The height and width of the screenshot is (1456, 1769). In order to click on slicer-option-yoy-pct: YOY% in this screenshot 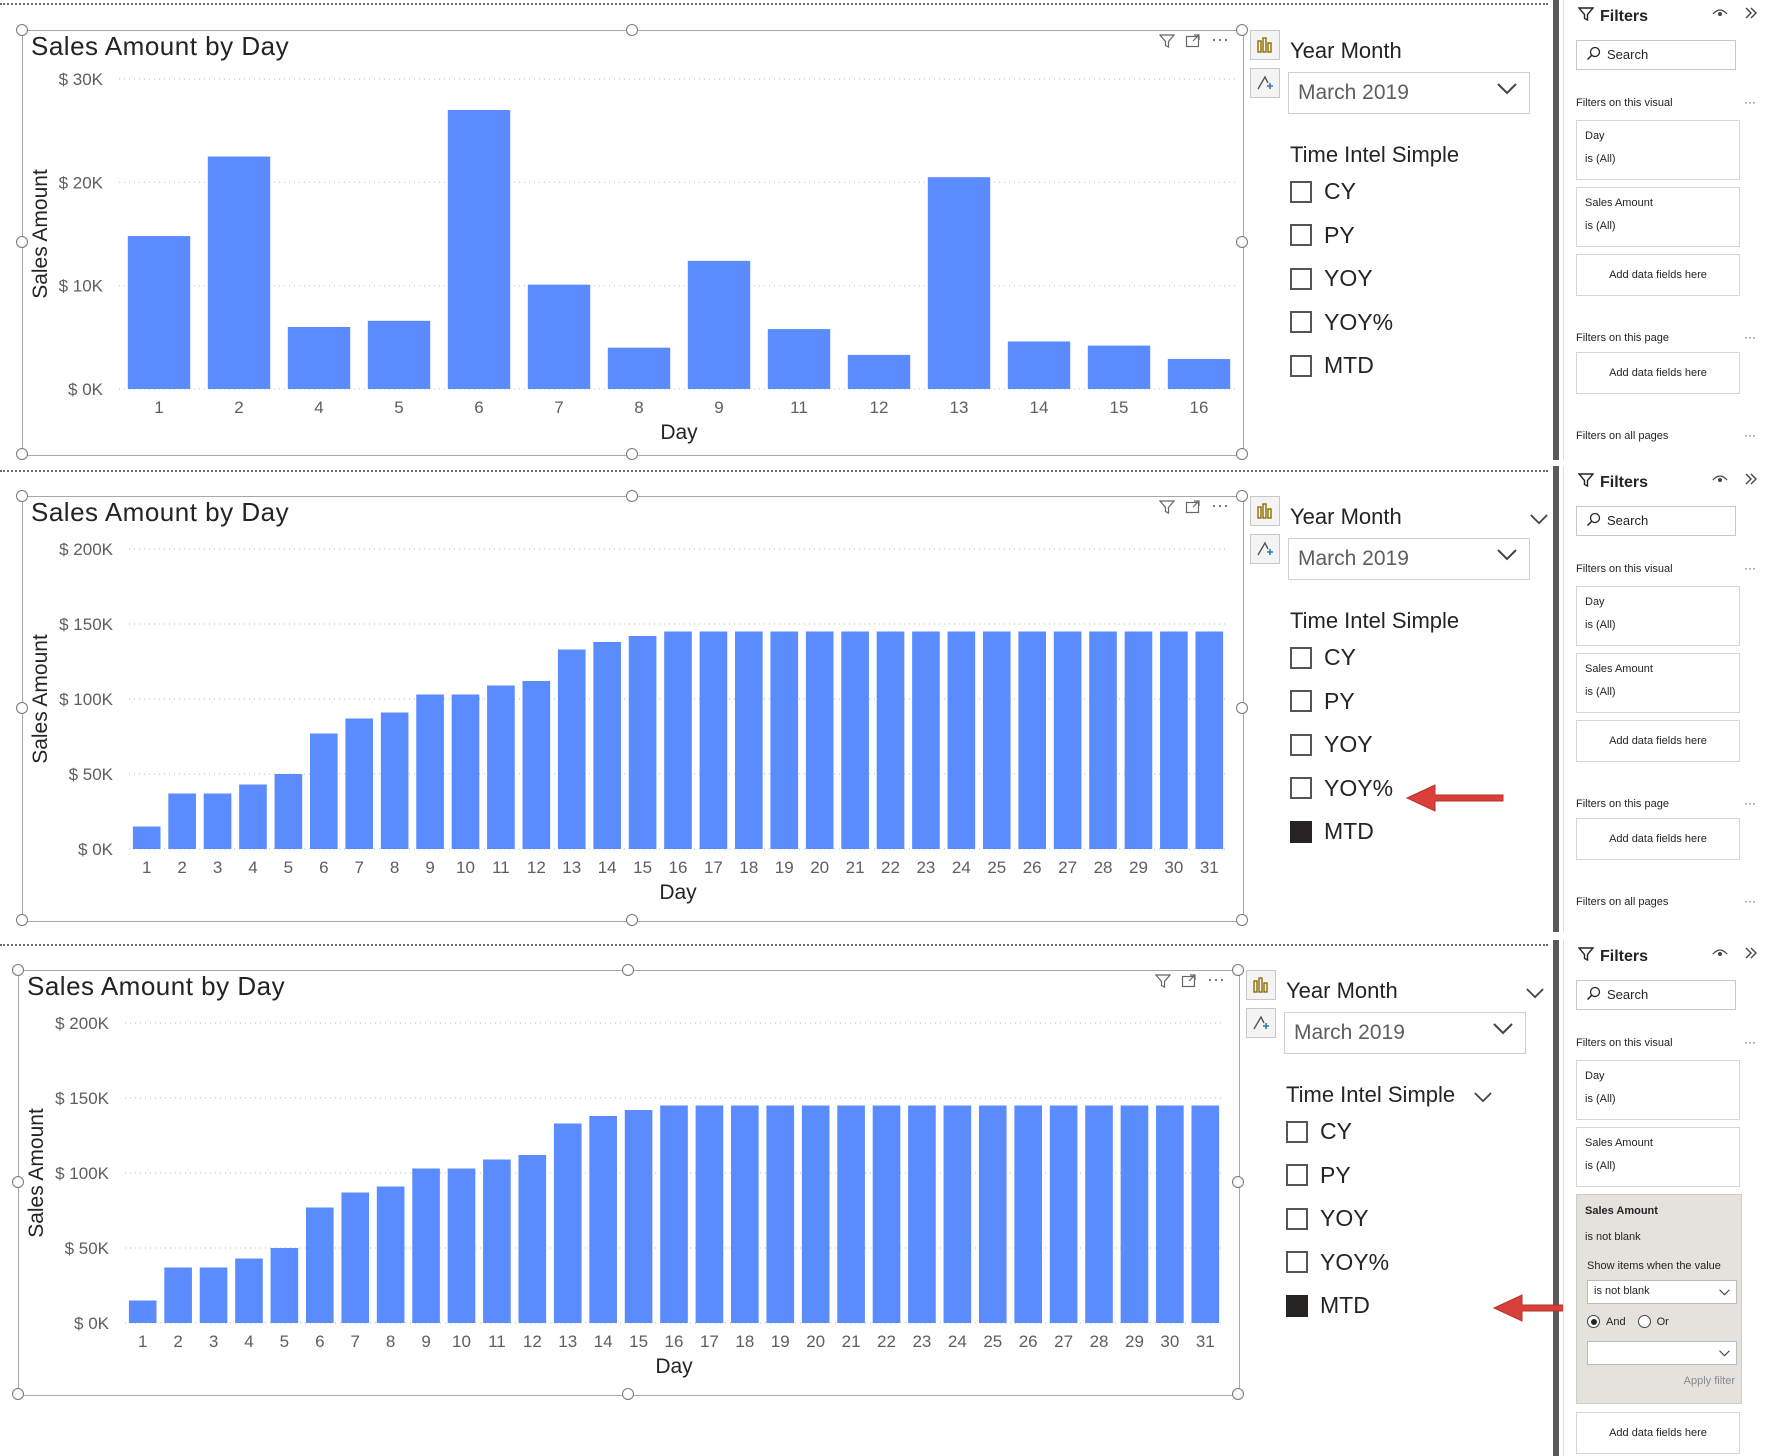, I will do `click(1341, 322)`.